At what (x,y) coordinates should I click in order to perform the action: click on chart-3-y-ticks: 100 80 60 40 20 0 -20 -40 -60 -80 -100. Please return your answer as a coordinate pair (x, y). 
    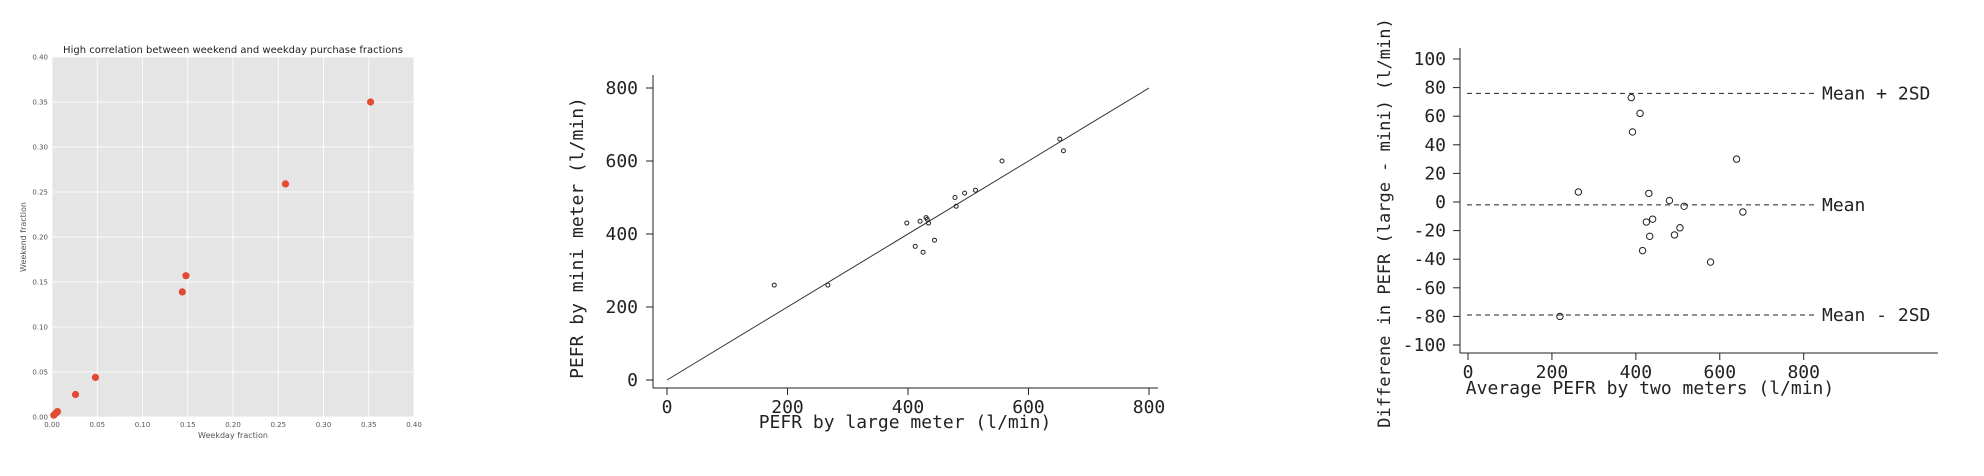
    Looking at the image, I should click on (1431, 202).